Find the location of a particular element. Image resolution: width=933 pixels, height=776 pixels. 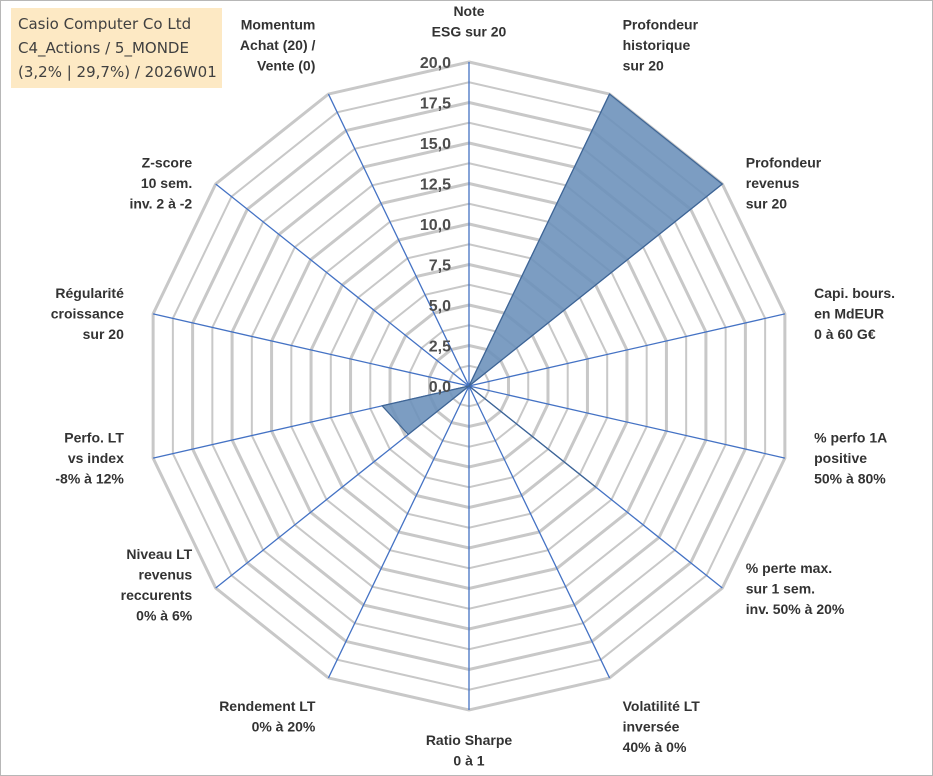

category-label: Z-score 10 sem. inv. 2 à -2 is located at coordinates (160, 182).